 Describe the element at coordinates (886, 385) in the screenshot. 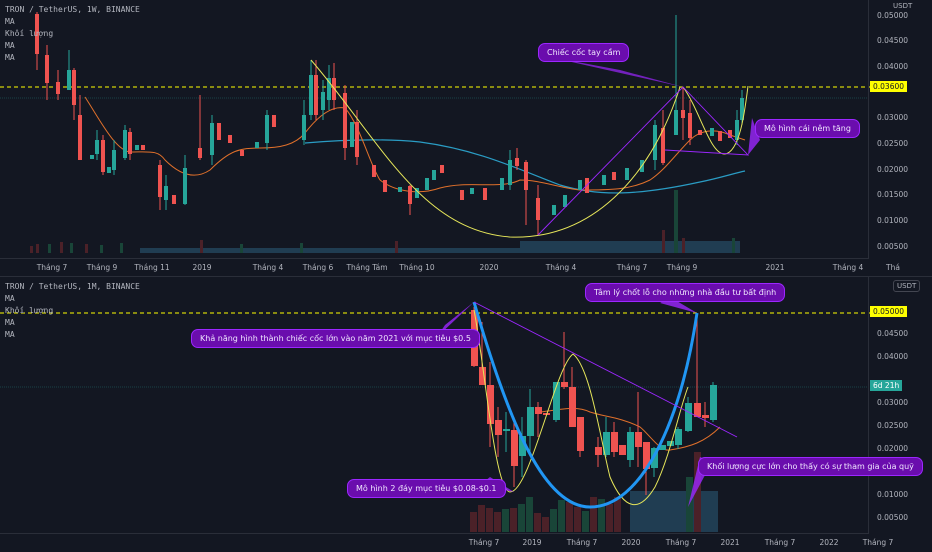

I see `candle-countdown-tag: 6d 21h` at that location.